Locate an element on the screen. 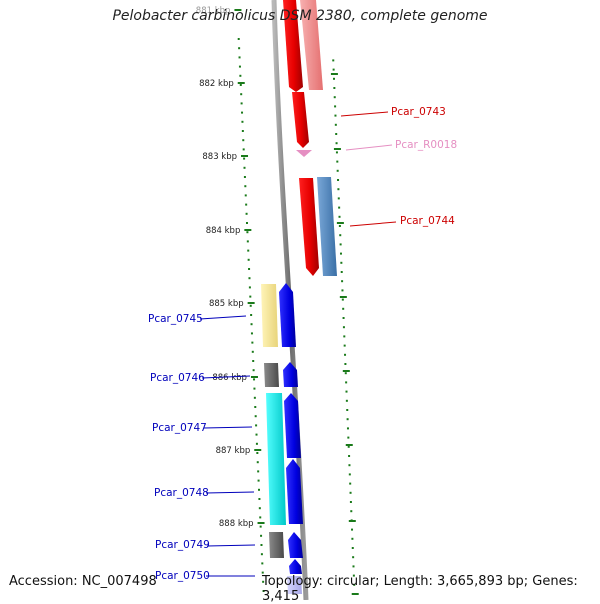  label-pcar-0747: Pcar_0747 is located at coordinates (179, 428).